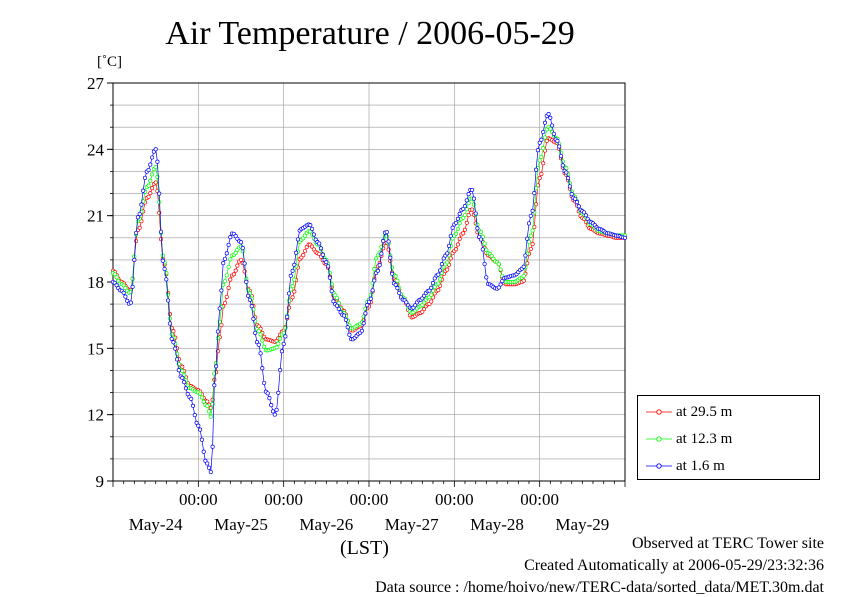 This screenshot has width=842, height=597. Describe the element at coordinates (582, 524) in the screenshot. I see `x-date-label: May-29` at that location.